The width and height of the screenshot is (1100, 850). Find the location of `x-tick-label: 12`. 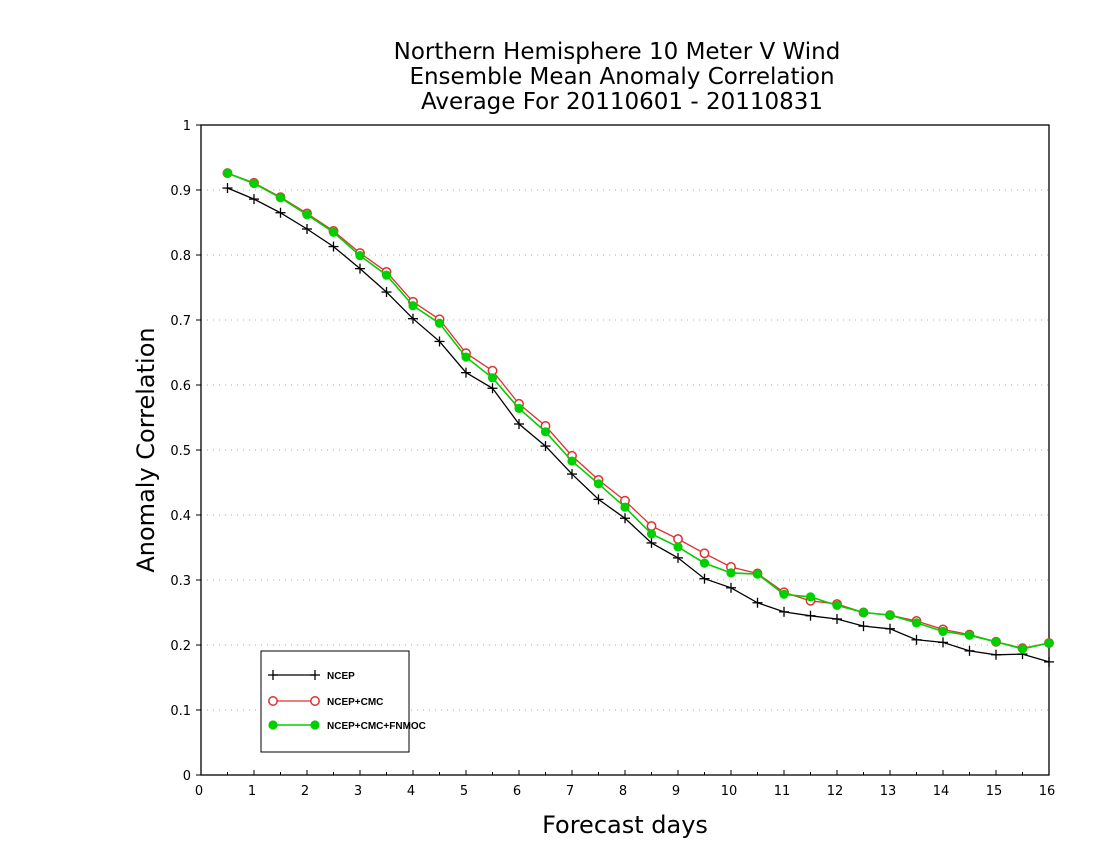

x-tick-label: 12 is located at coordinates (835, 791).